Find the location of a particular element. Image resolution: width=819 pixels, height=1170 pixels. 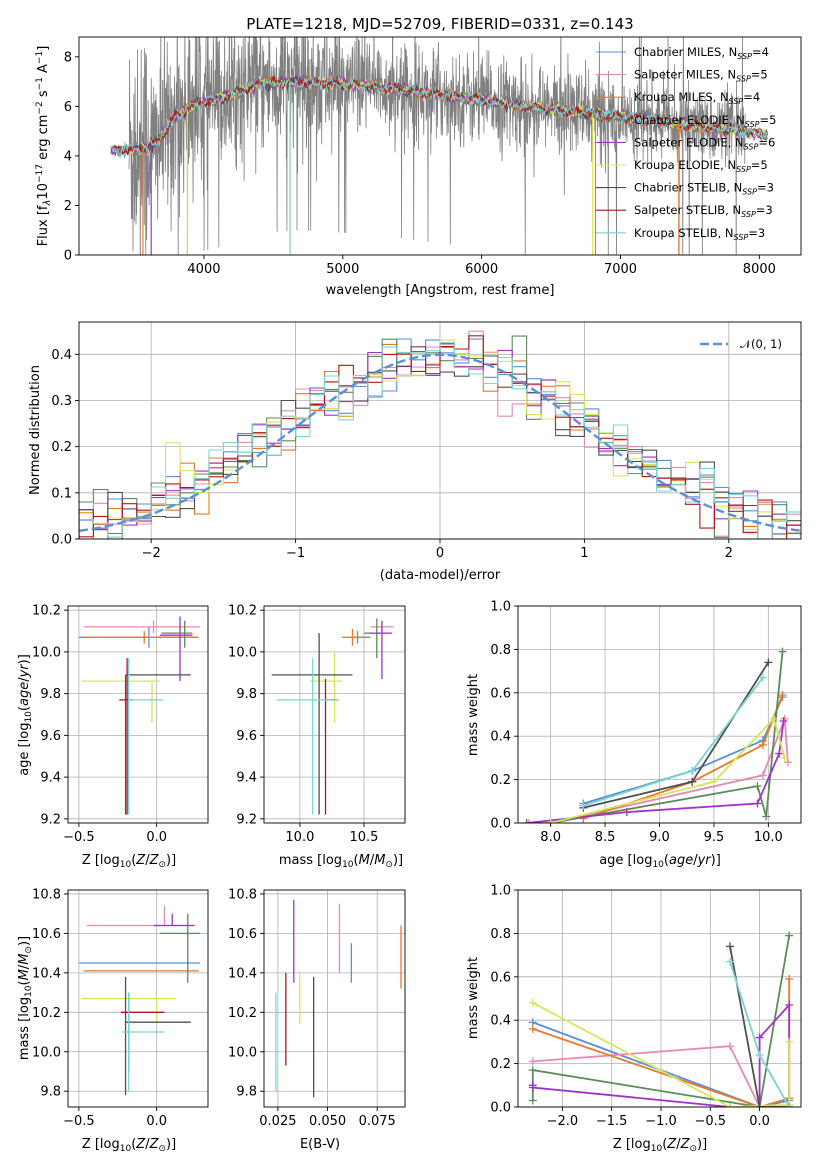

x-tick-label: 10.5 is located at coordinates (364, 837).